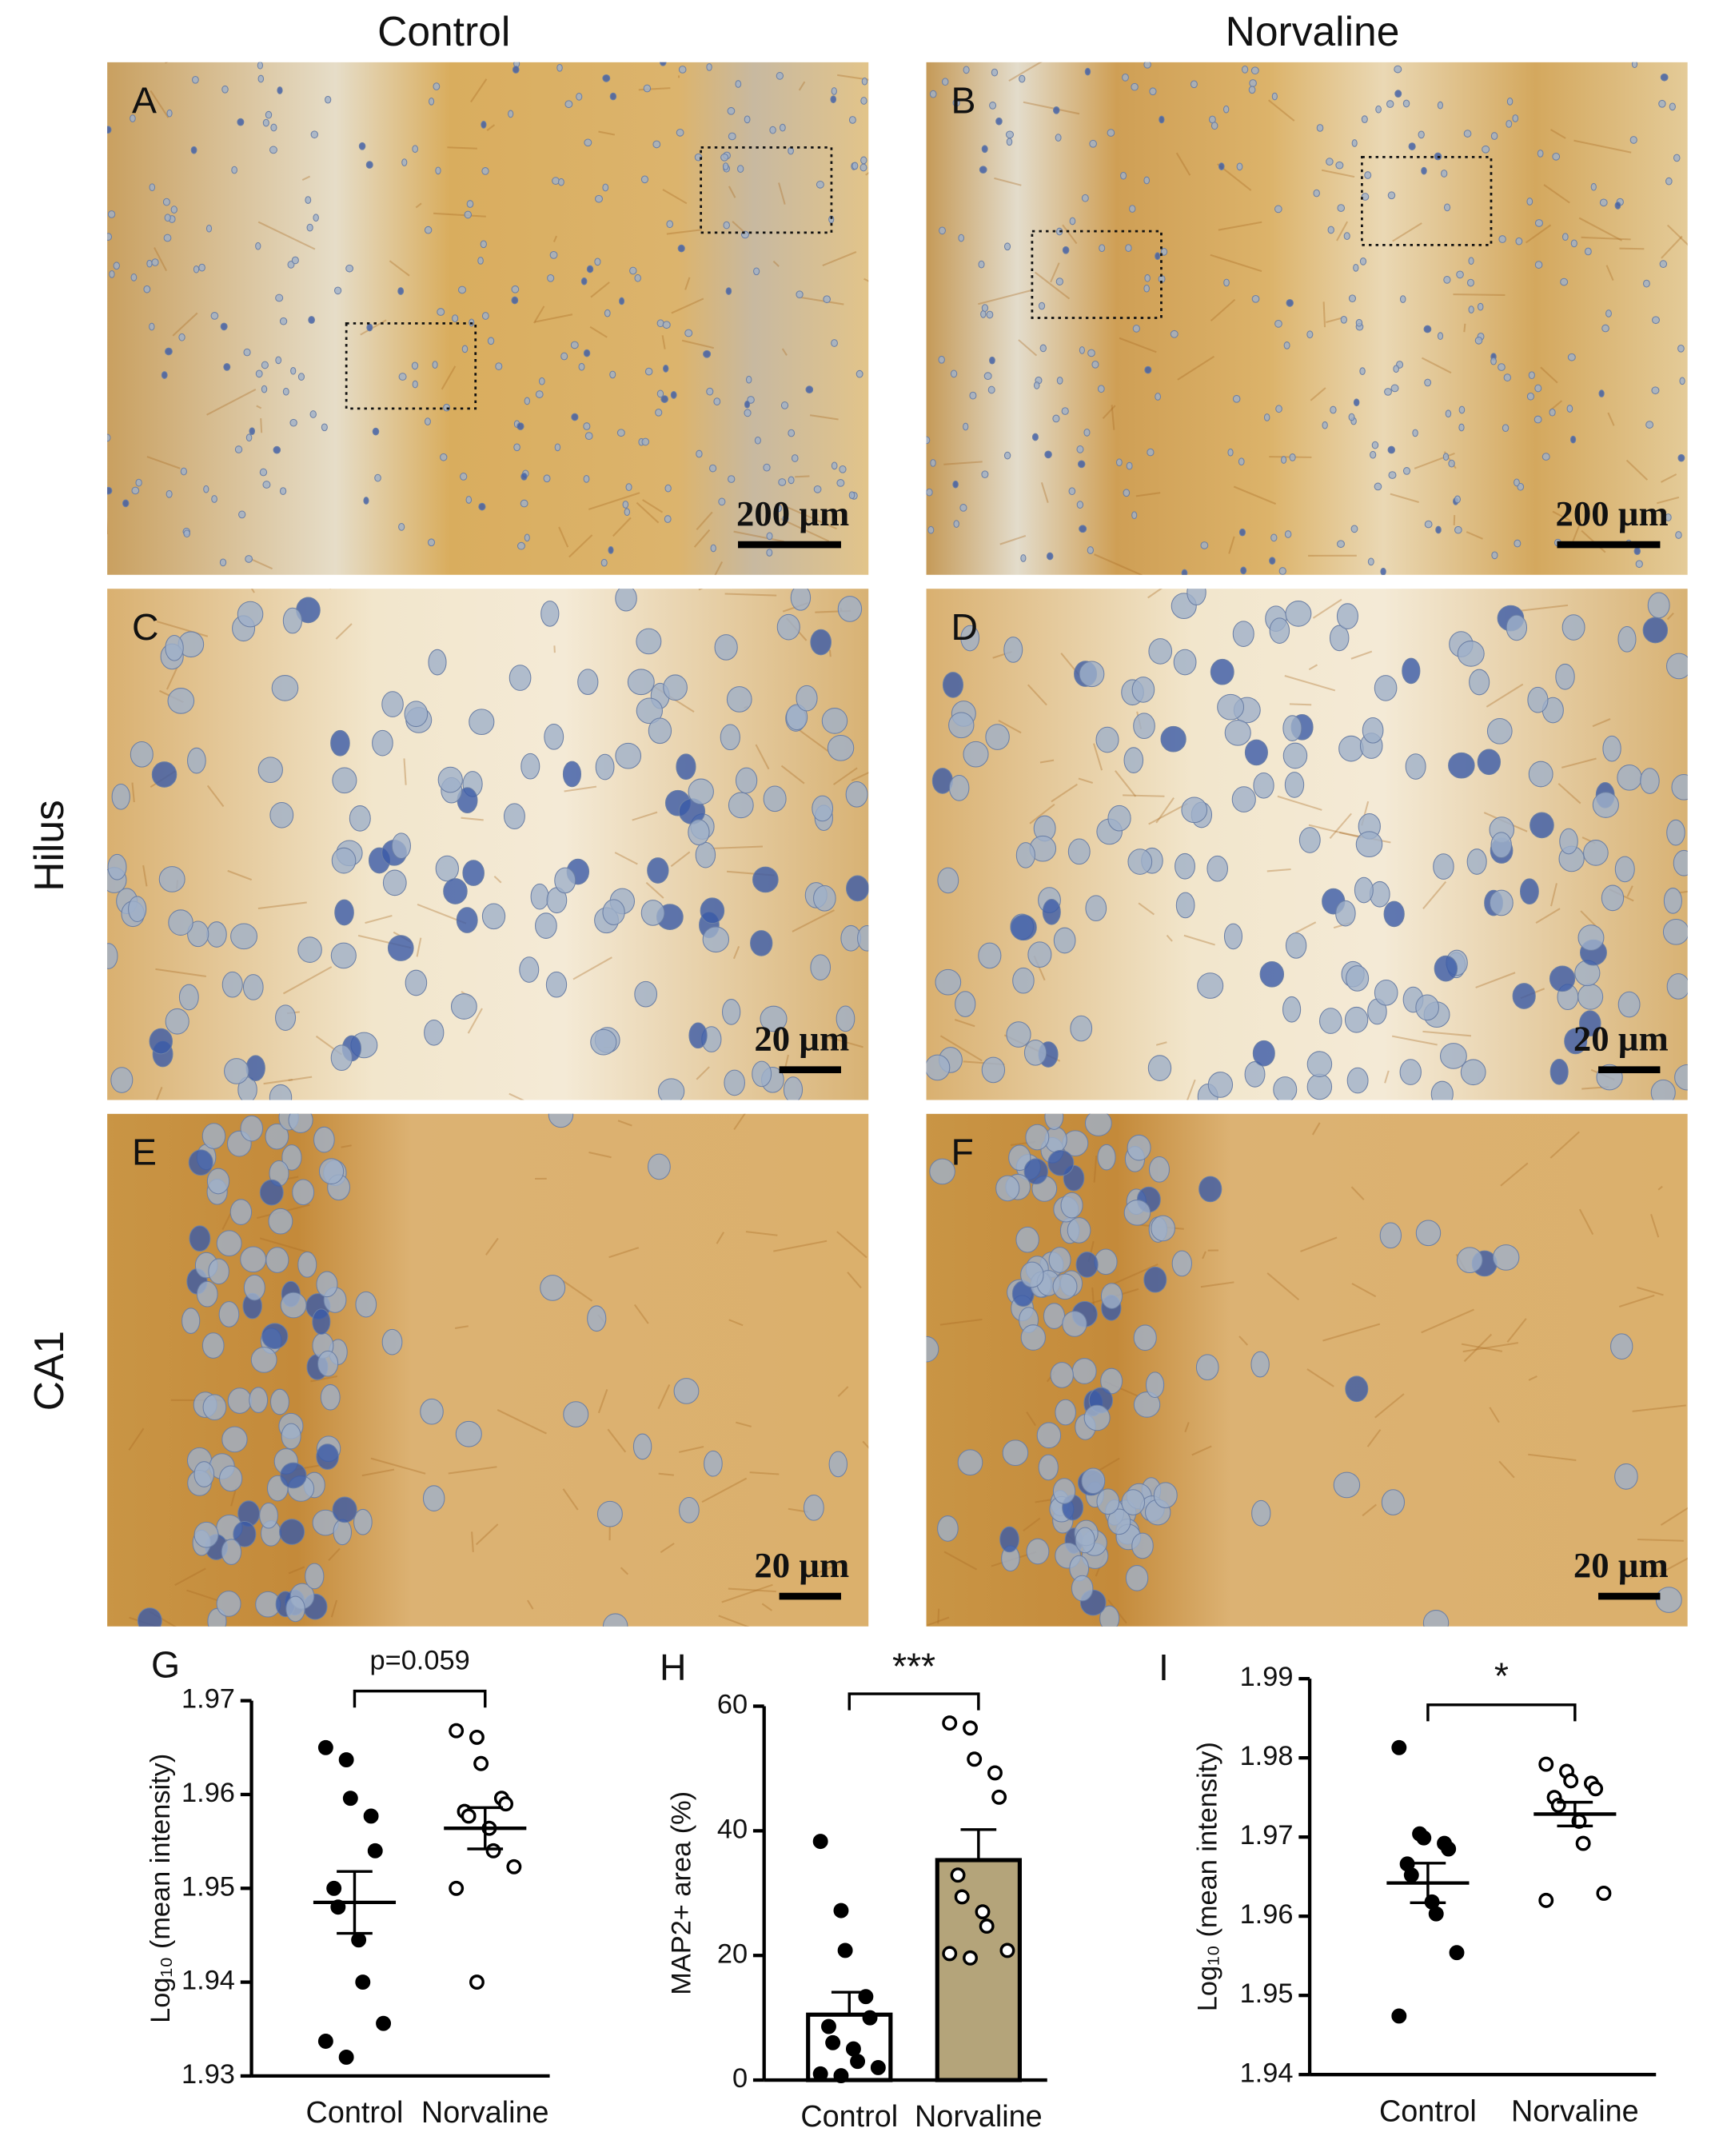 This screenshot has height=2156, width=1711. I want to click on panel-letter: D, so click(964, 627).